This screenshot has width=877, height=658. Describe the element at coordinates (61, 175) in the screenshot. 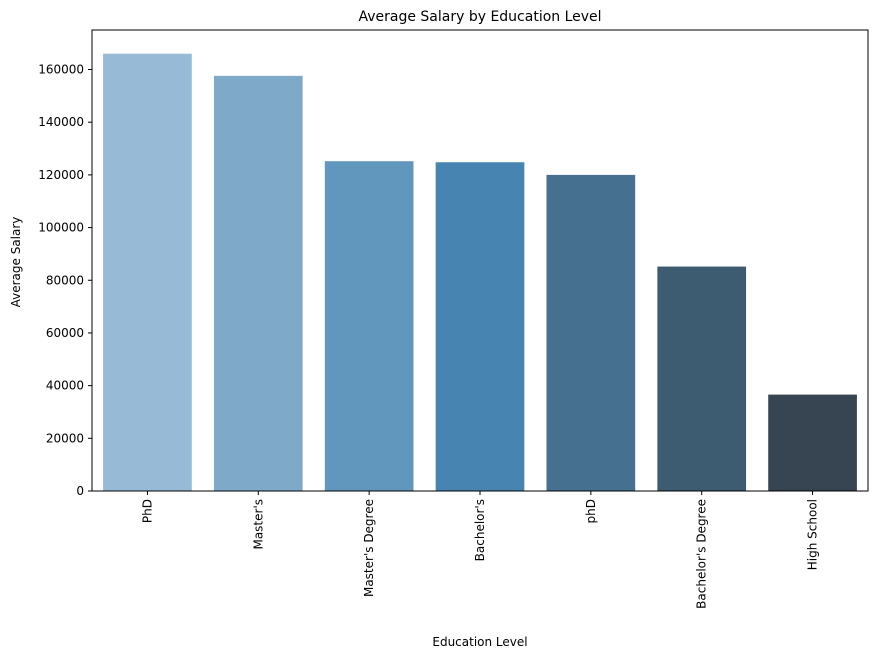

I see `y-tick-label: 120000` at that location.